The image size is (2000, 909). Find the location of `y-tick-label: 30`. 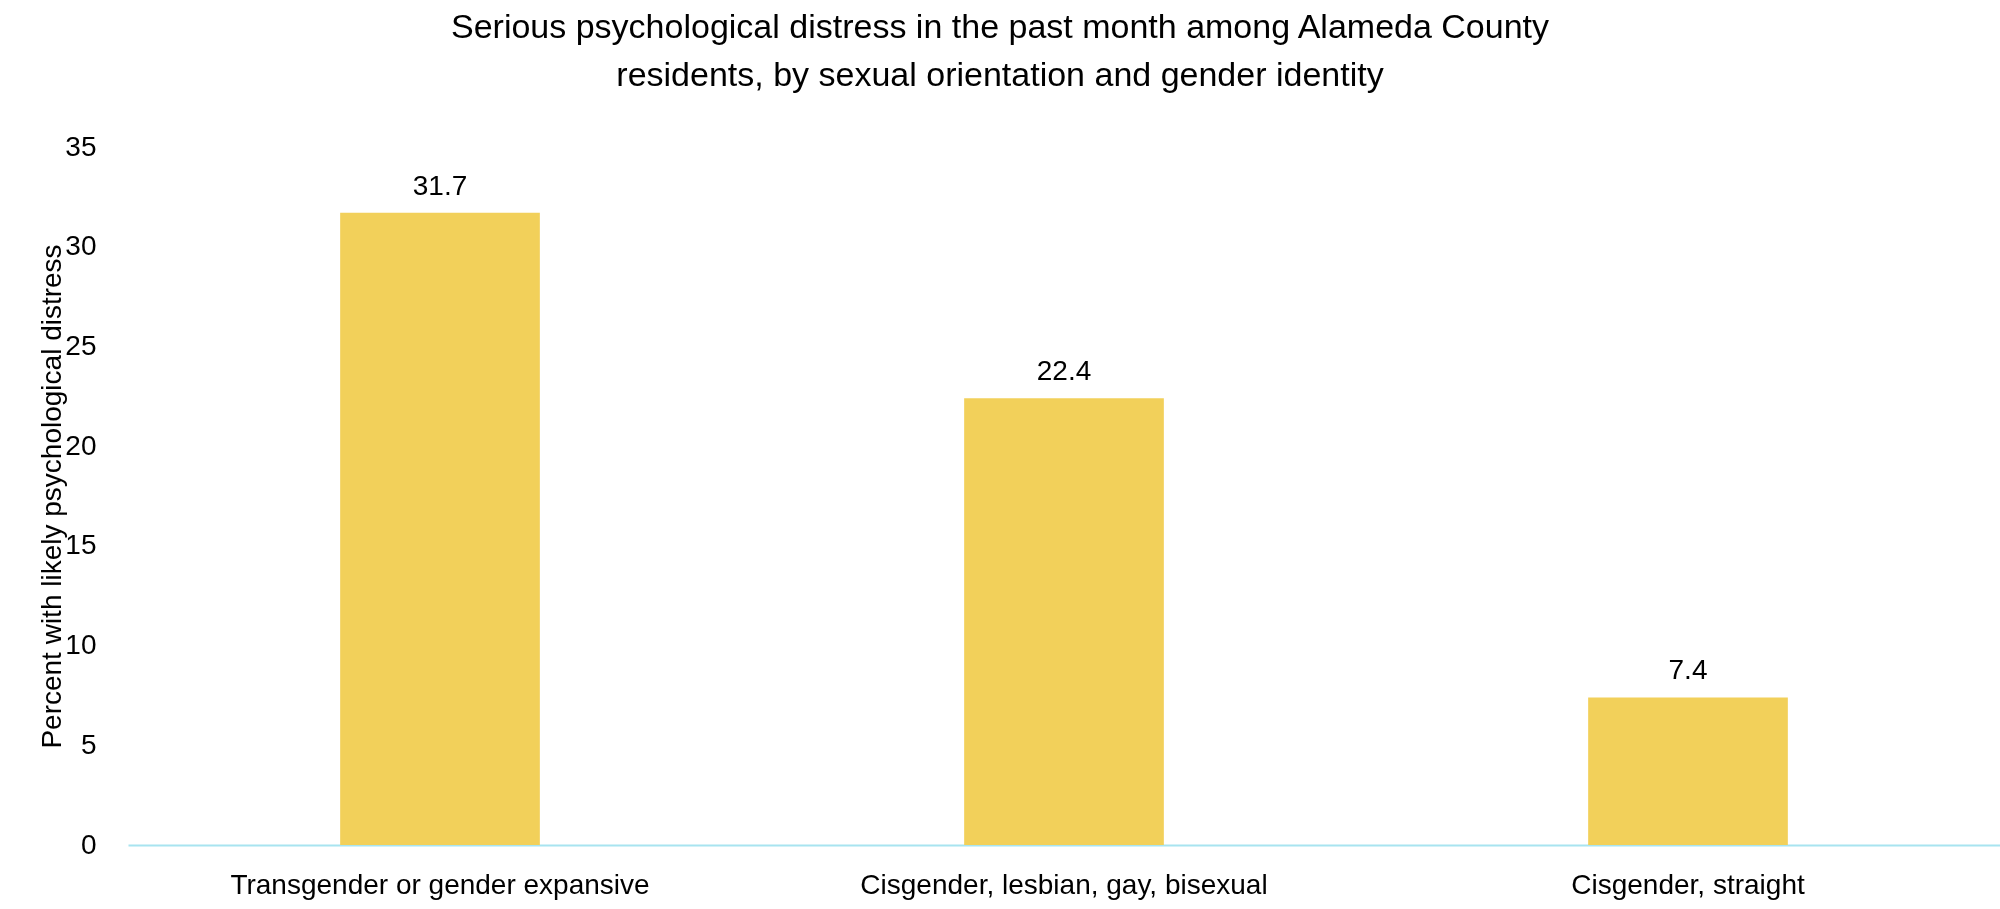

y-tick-label: 30 is located at coordinates (81, 246).